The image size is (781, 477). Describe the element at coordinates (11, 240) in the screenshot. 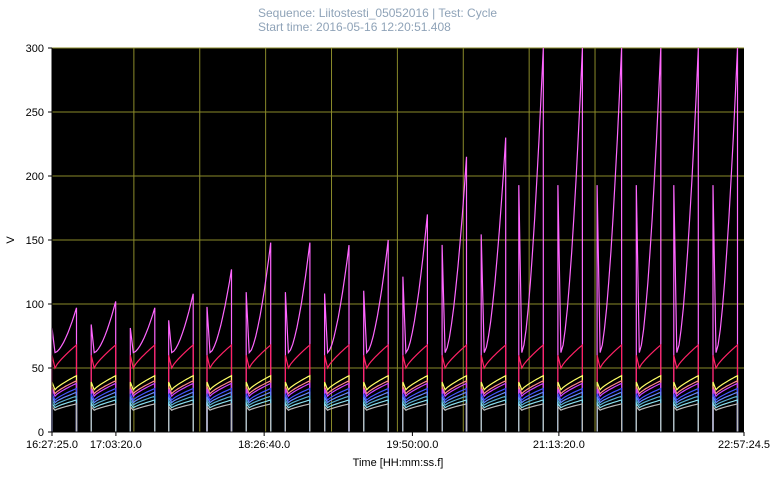

I see `y-axis-label: V` at that location.